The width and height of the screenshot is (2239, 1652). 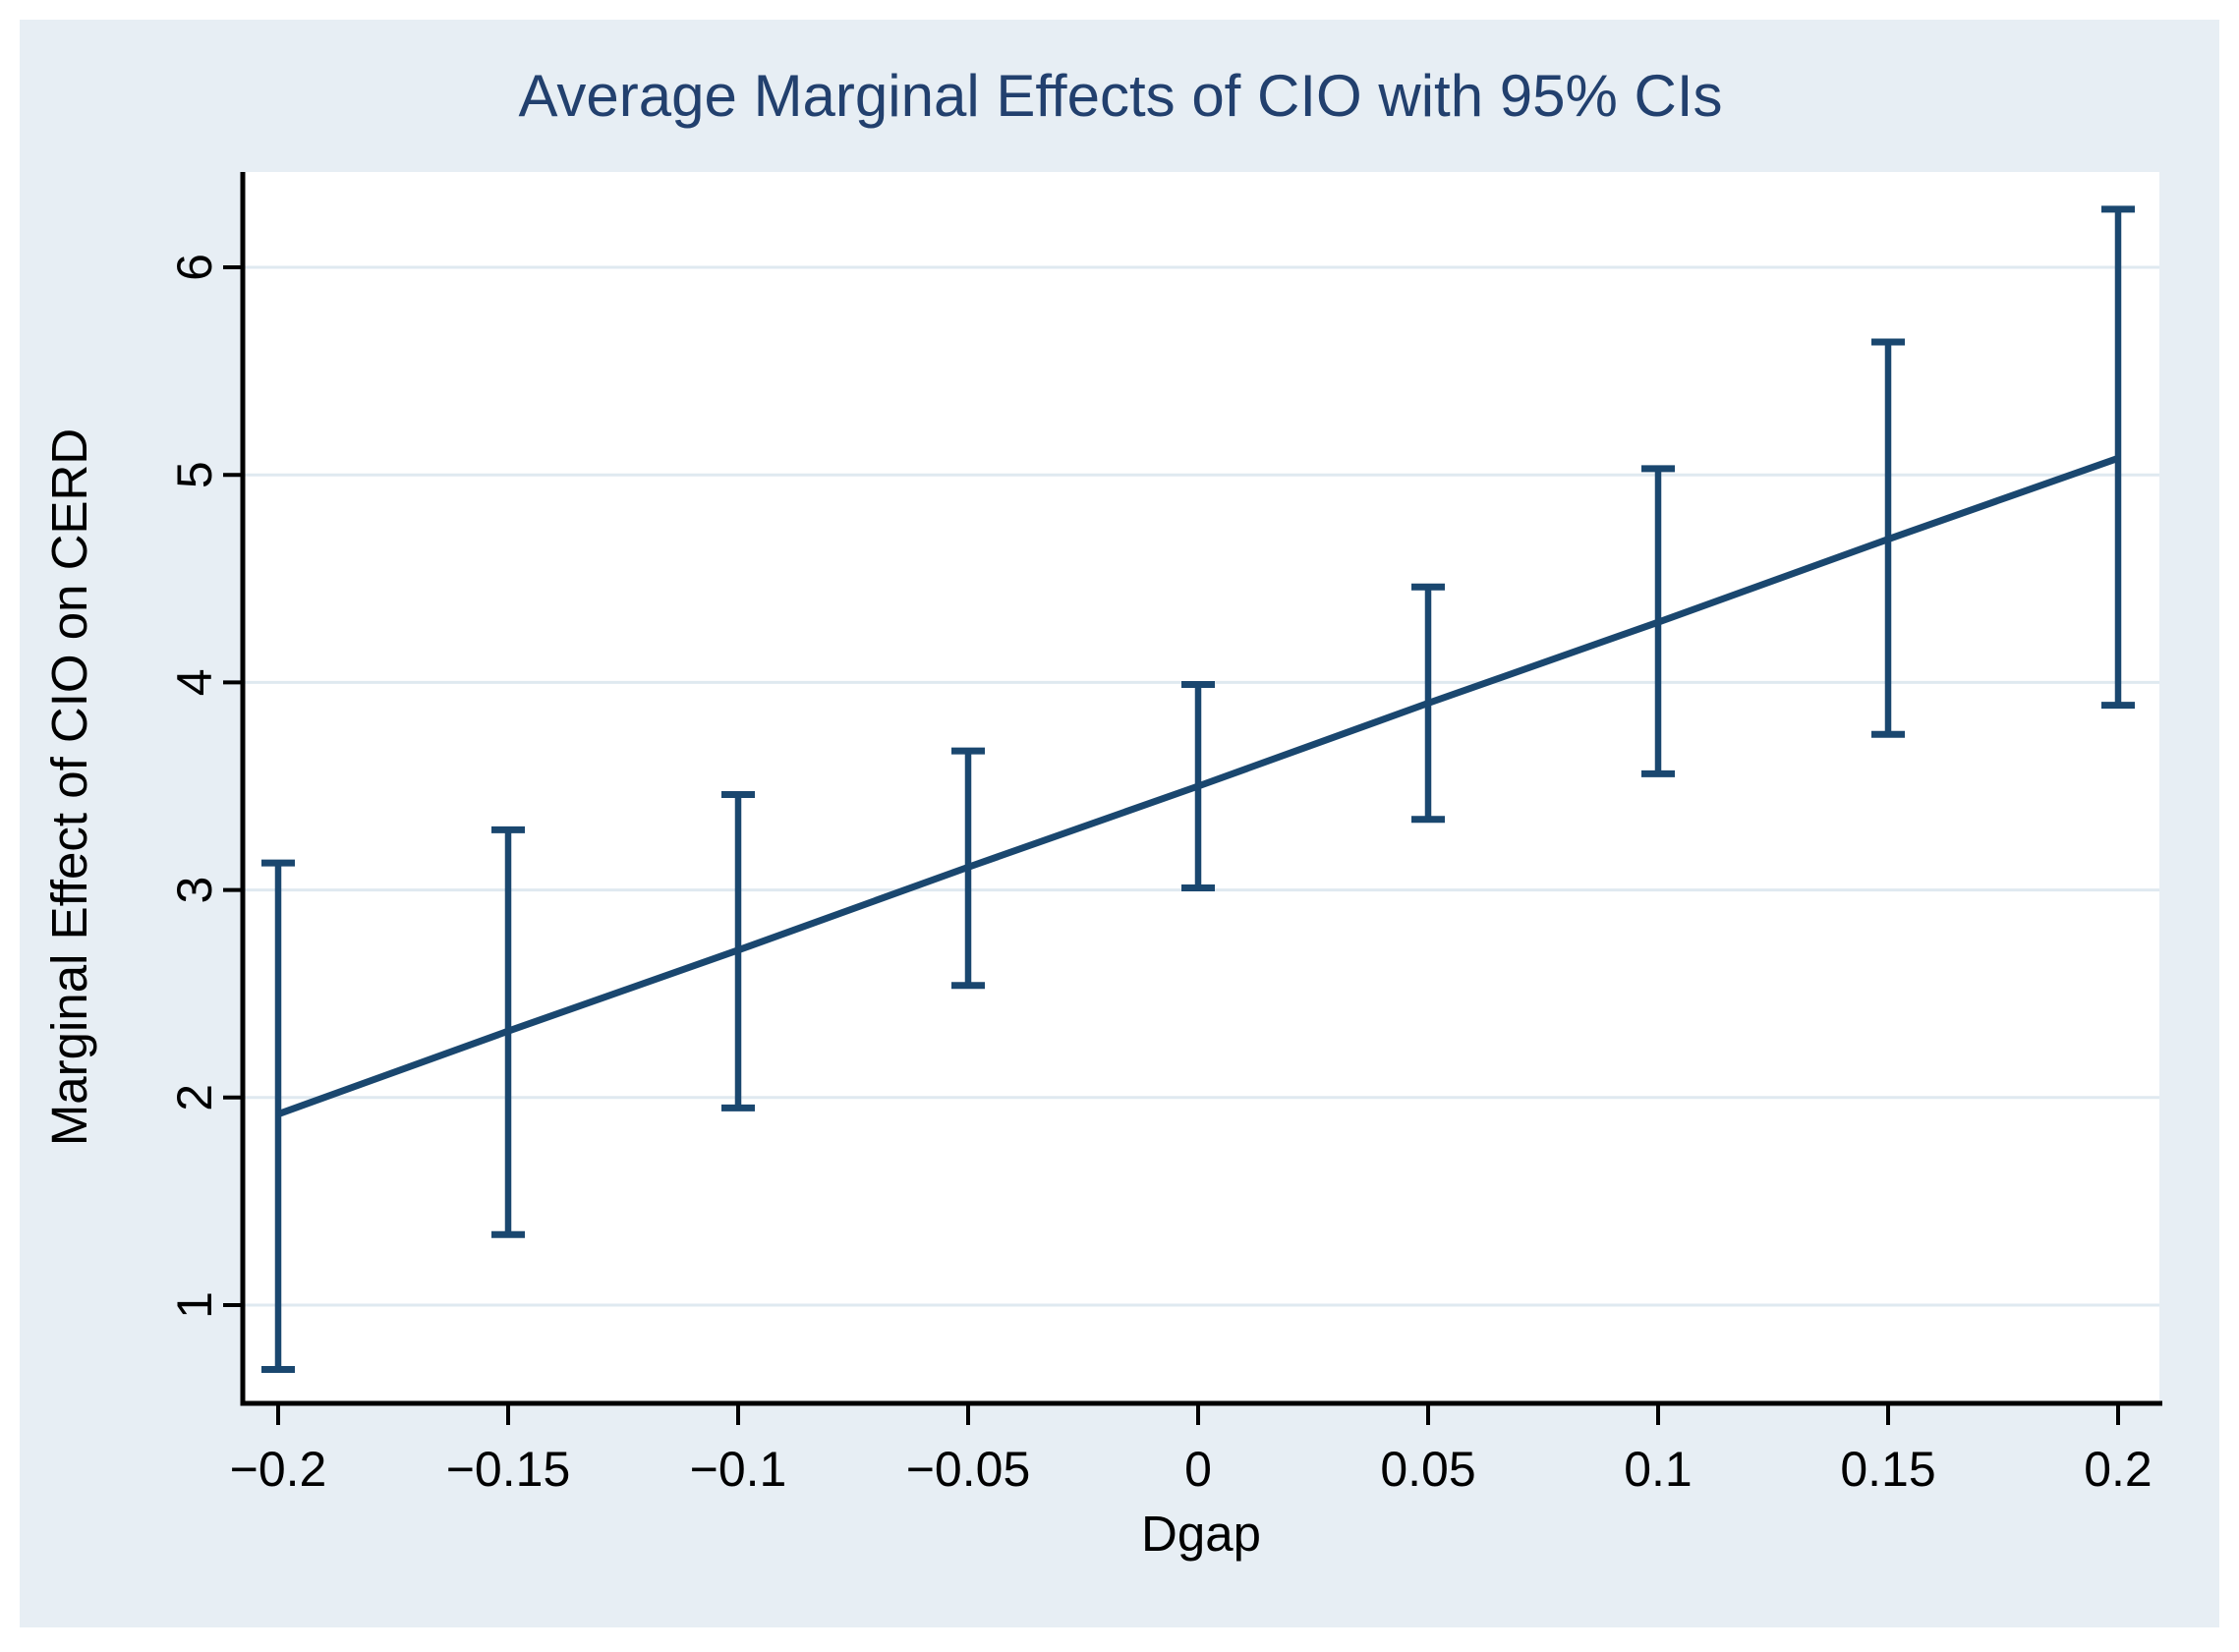 I want to click on y-tick-label: 3, so click(x=195, y=890).